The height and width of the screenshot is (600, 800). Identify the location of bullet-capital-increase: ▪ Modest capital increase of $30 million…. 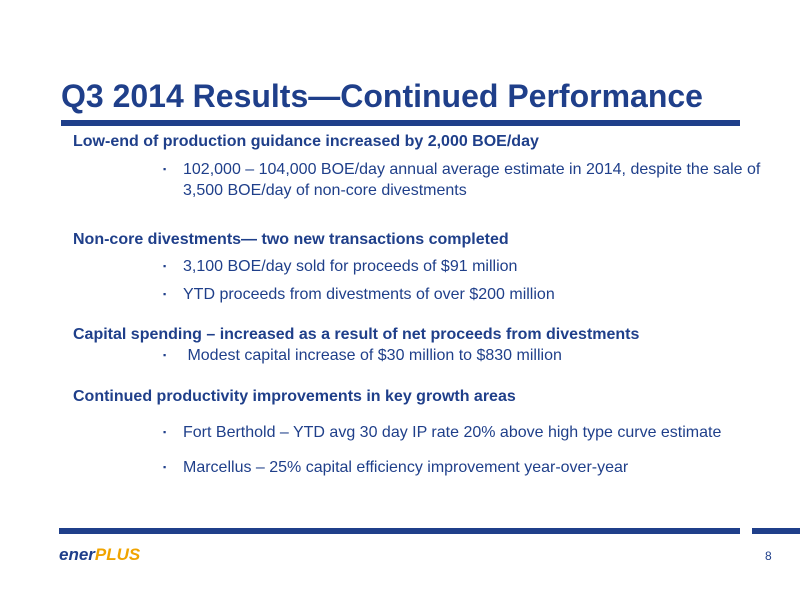
(362, 355).